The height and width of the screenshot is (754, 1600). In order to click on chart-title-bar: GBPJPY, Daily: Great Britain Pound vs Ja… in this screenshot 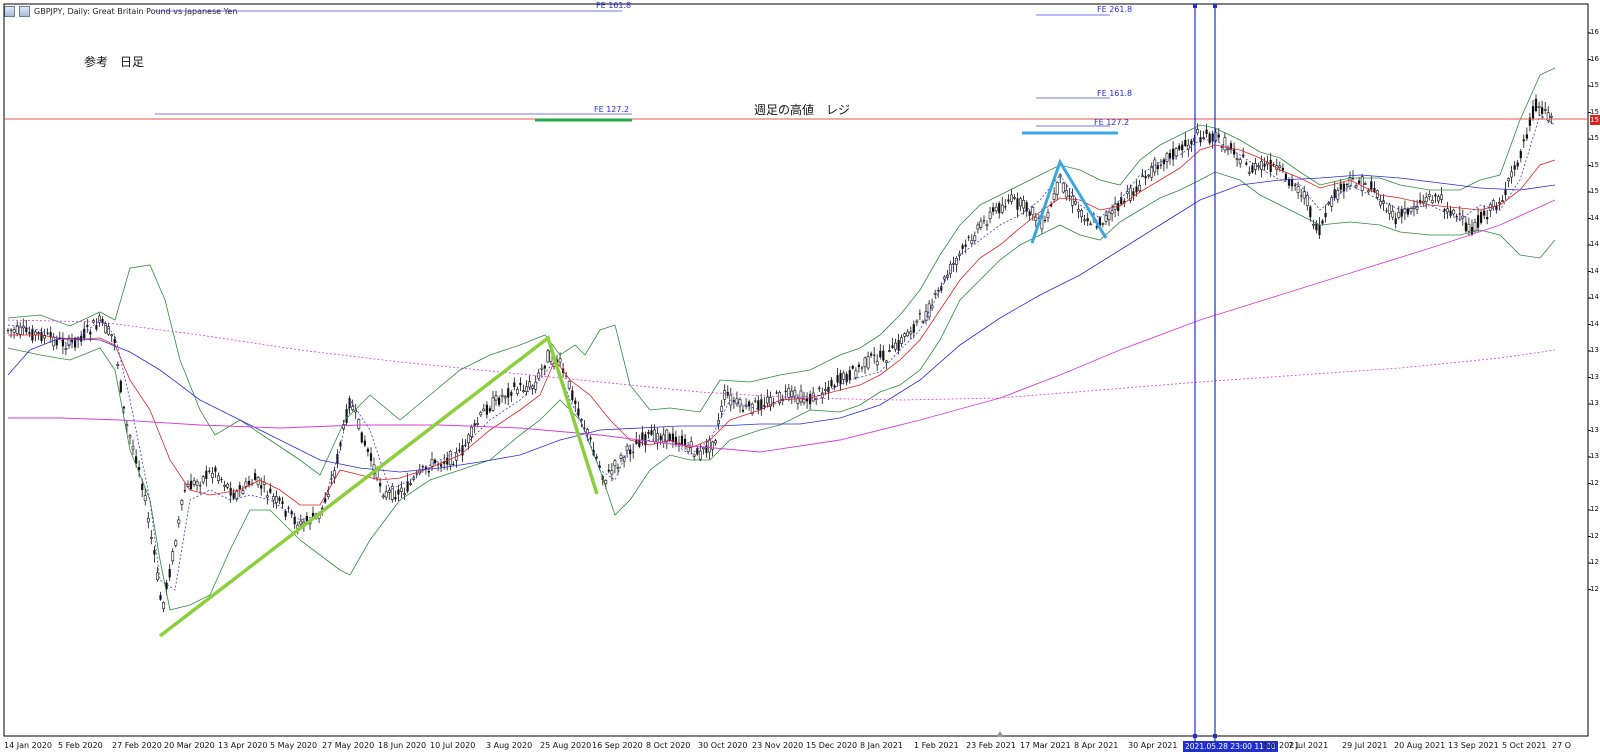, I will do `click(120, 11)`.